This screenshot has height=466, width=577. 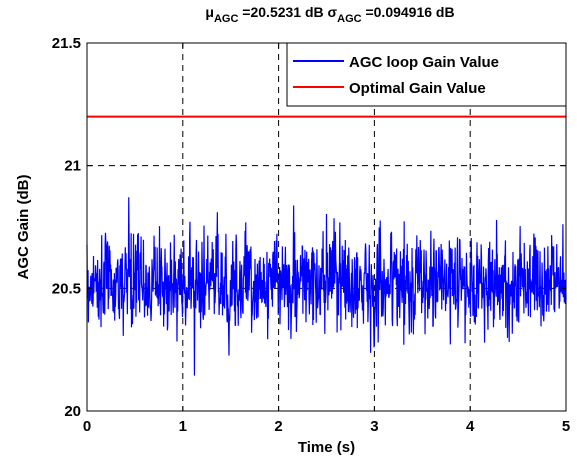 What do you see at coordinates (282, 12) in the screenshot?
I see `title-mu-value: =20.5231 dB` at bounding box center [282, 12].